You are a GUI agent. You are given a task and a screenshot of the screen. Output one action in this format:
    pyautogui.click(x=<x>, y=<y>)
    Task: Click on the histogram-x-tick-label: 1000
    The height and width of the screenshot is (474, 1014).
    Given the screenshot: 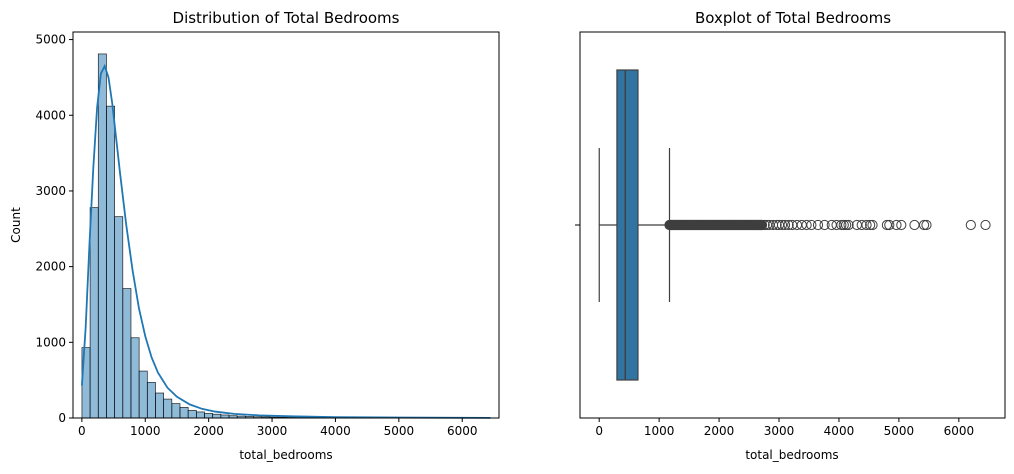 What is the action you would take?
    pyautogui.click(x=145, y=431)
    